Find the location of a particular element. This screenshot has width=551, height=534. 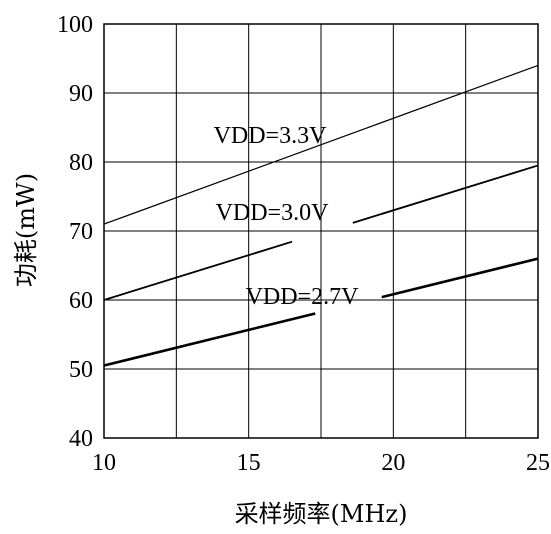

x-tick-label: 10 is located at coordinates (104, 463).